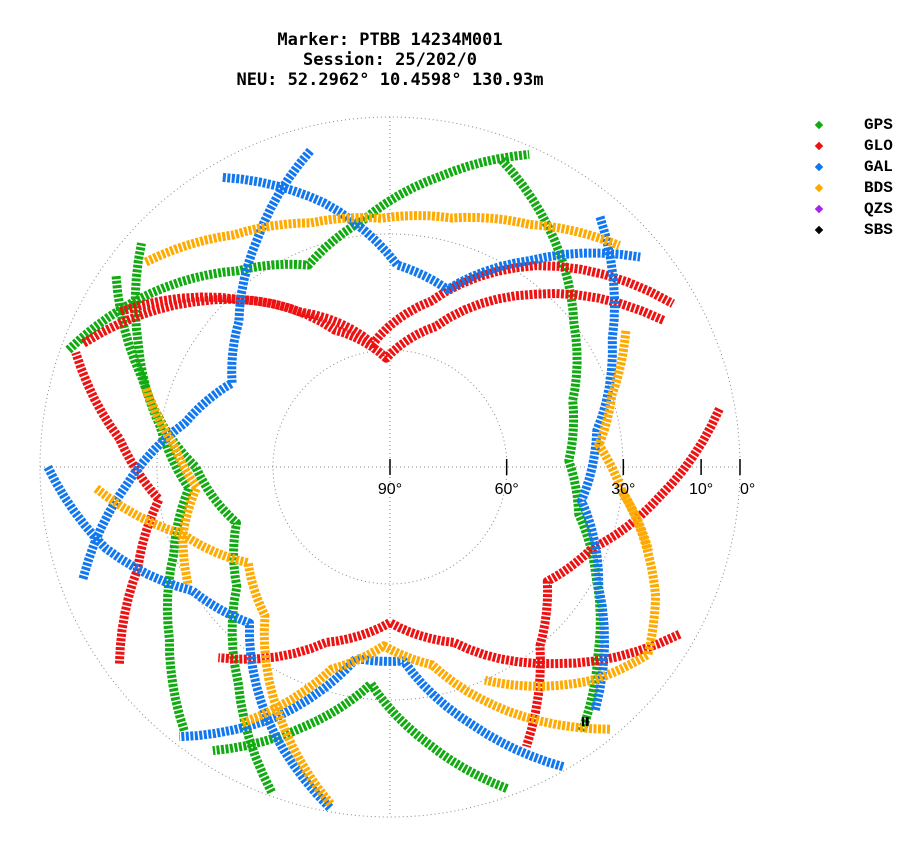  I want to click on elevation-tick-label-60: 60°, so click(507, 489).